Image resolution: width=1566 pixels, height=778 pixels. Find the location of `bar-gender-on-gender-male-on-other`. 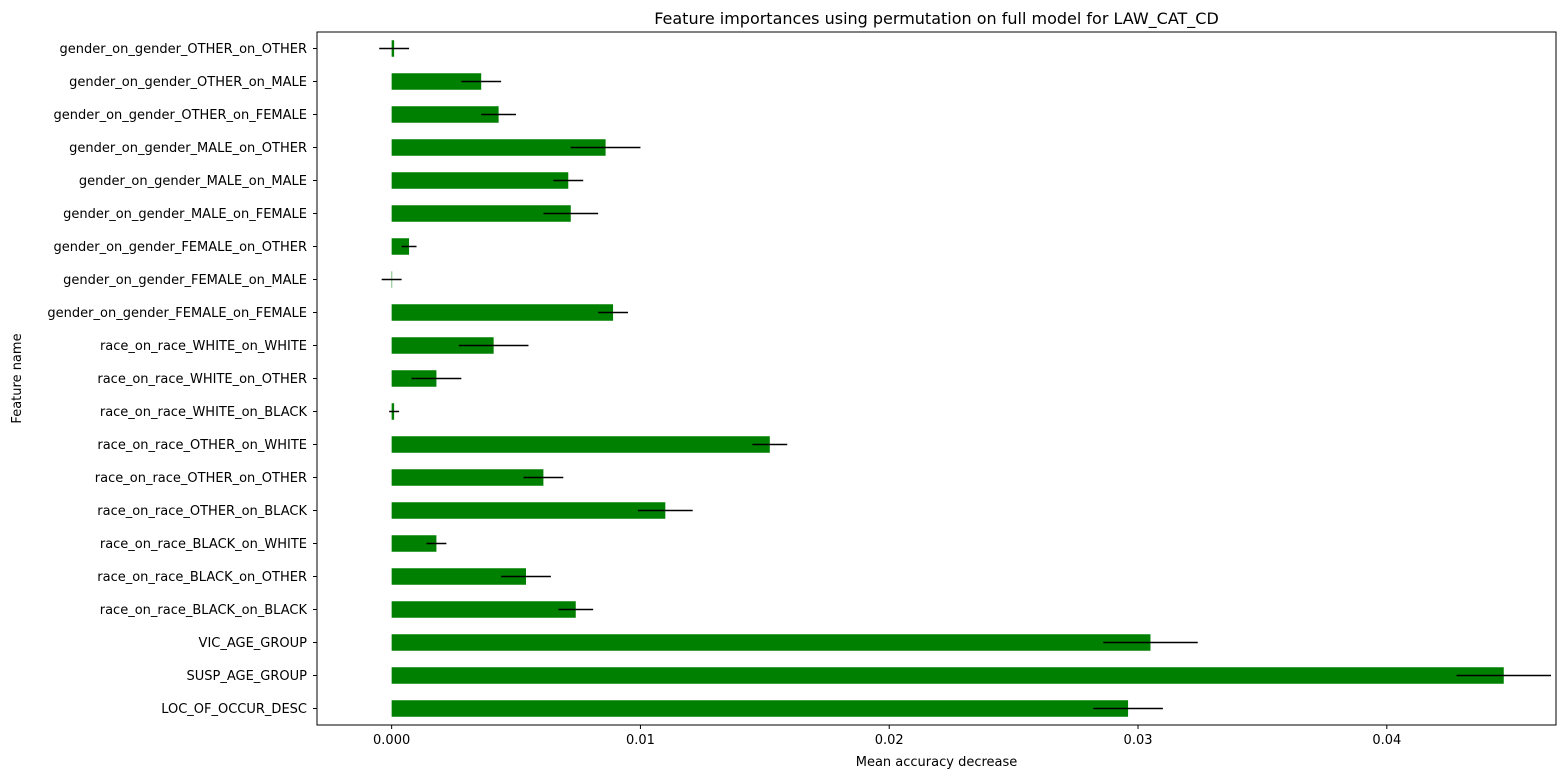

bar-gender-on-gender-male-on-other is located at coordinates (498, 147).